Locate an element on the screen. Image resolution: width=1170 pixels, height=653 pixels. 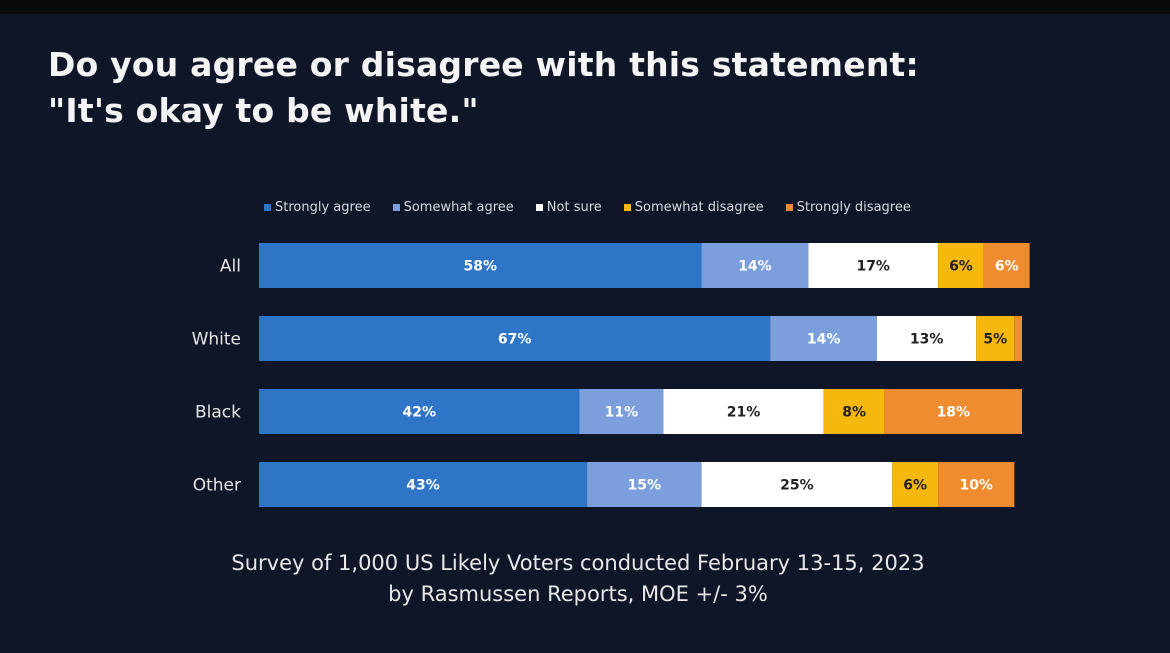
legend-item-not-sure: Not sure is located at coordinates (568, 207).